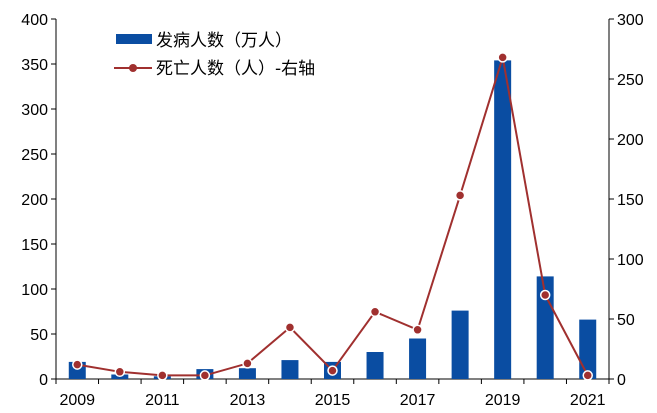 The image size is (657, 413). What do you see at coordinates (626, 320) in the screenshot?
I see `y-right-tick-label: 50` at bounding box center [626, 320].